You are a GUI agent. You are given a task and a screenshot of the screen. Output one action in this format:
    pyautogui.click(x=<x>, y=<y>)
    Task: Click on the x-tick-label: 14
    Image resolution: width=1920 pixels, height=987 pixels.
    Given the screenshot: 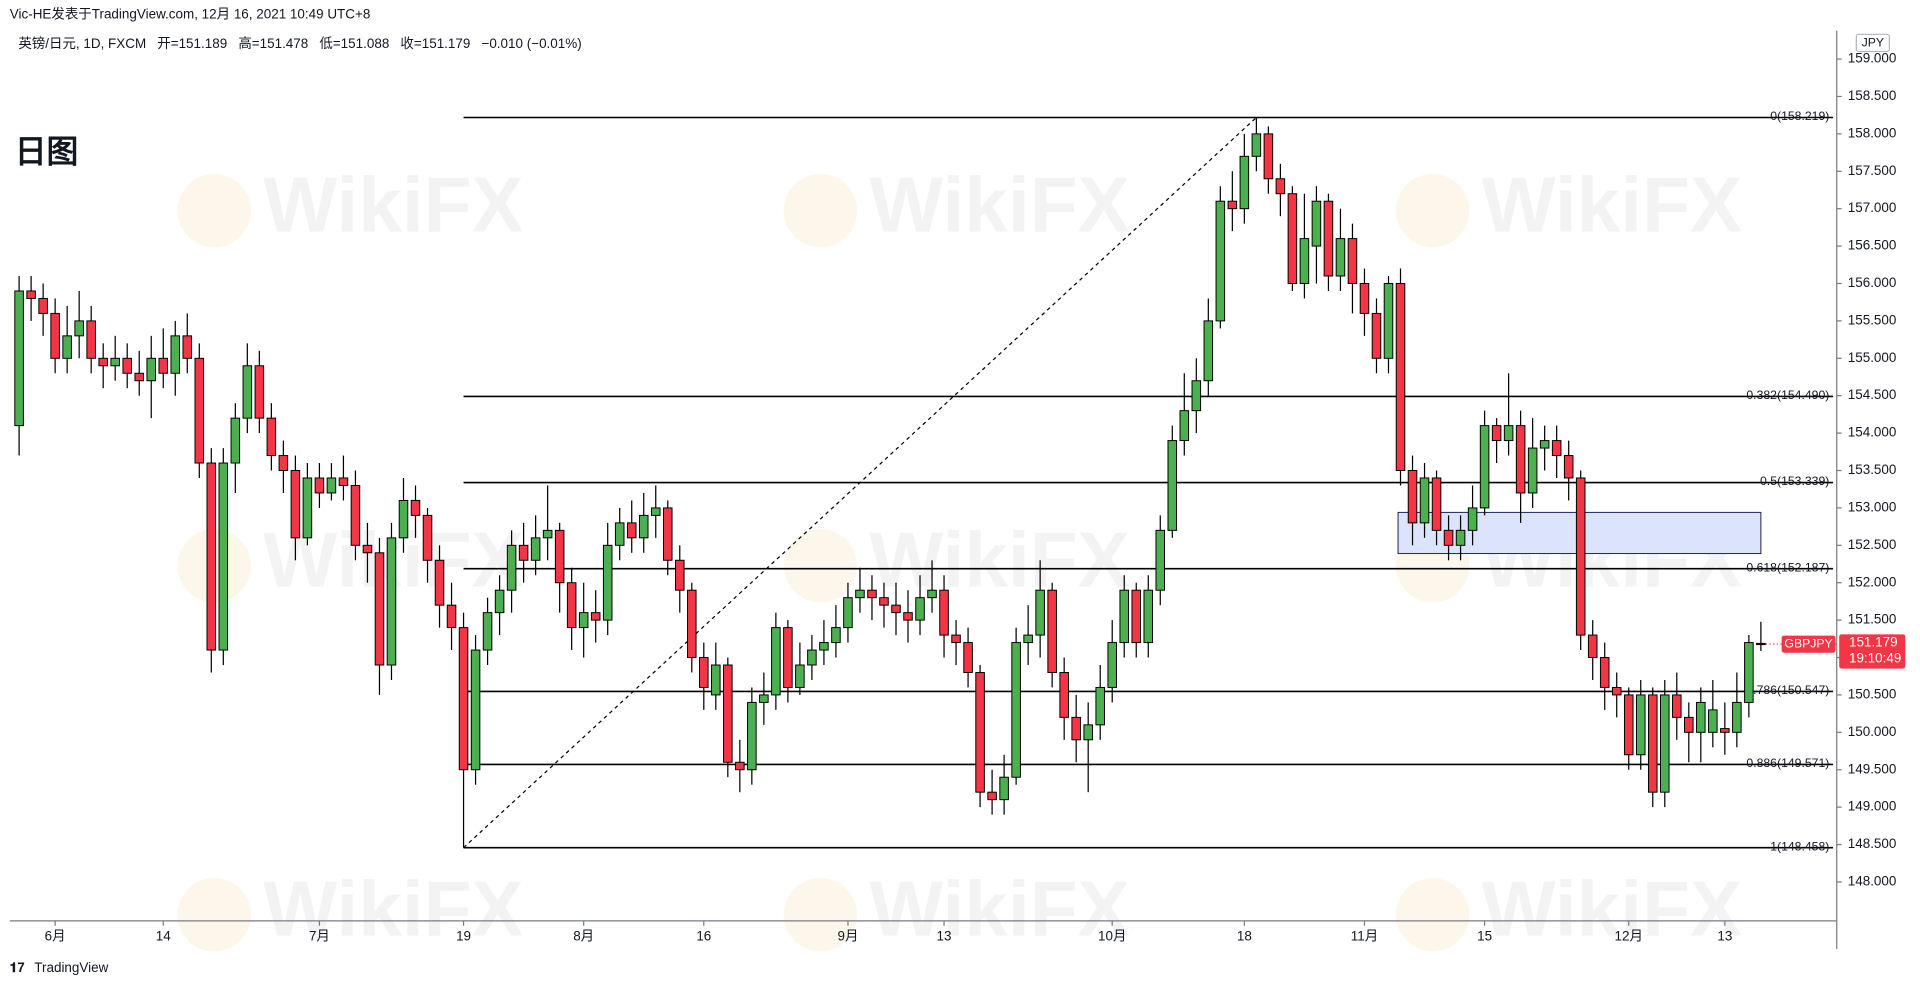 What is the action you would take?
    pyautogui.click(x=163, y=935)
    